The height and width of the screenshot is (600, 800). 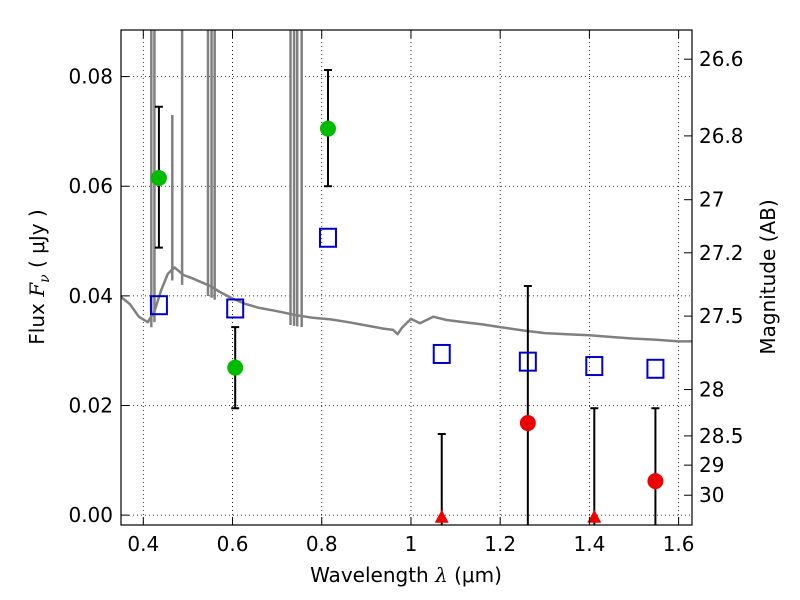 What do you see at coordinates (711, 495) in the screenshot?
I see `right-tick-label: 30` at bounding box center [711, 495].